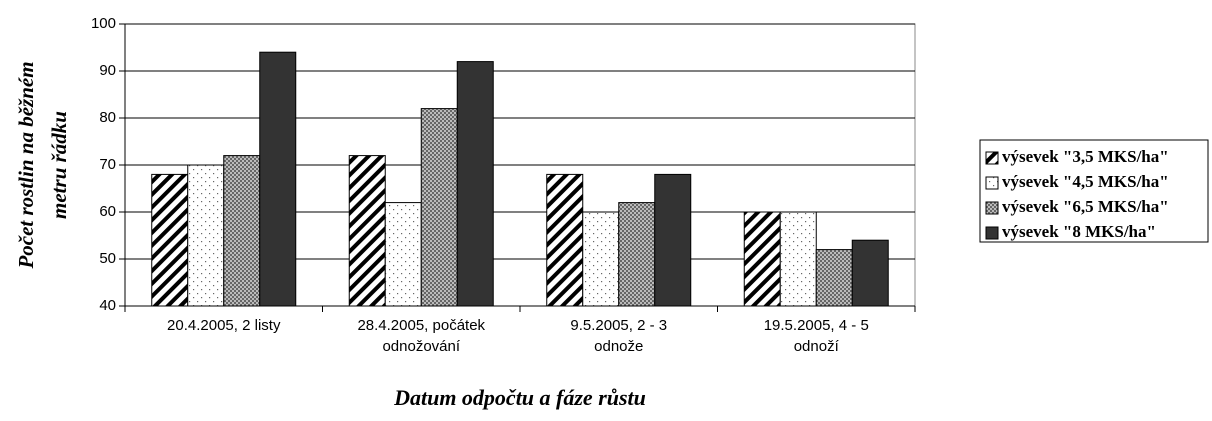  Describe the element at coordinates (1085, 206) in the screenshot. I see `legend-label: výsevek "6,5 MKS/ha"` at that location.